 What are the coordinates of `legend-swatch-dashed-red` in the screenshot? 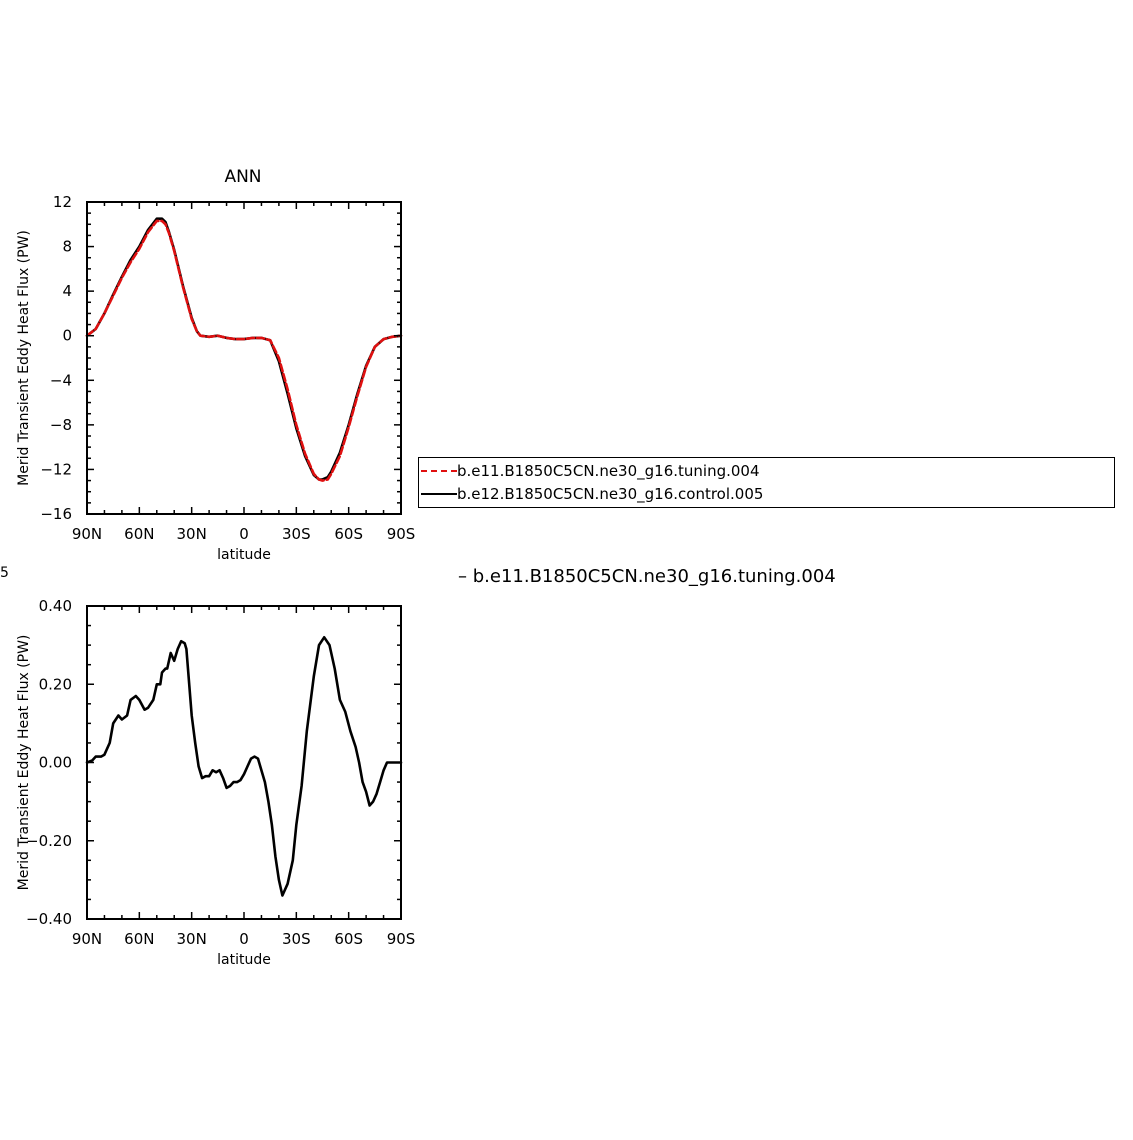 It's located at (439, 471).